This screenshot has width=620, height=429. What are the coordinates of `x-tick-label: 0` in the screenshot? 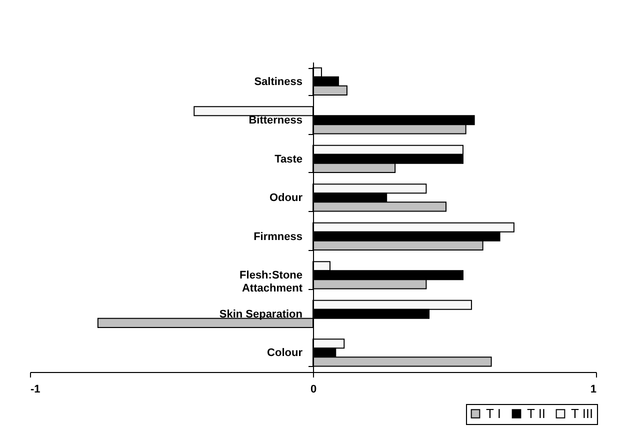 It's located at (313, 390).